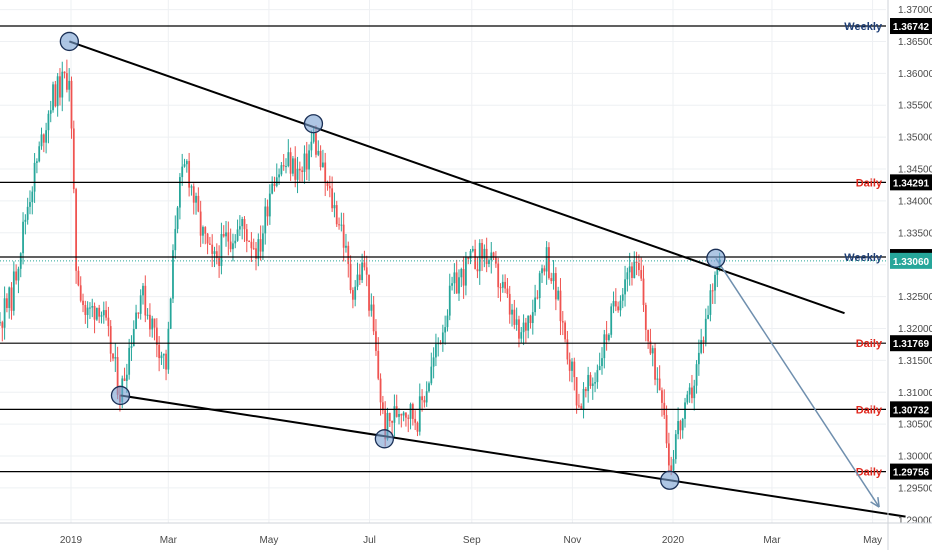  I want to click on y-tick-label: 1.34000, so click(915, 201).